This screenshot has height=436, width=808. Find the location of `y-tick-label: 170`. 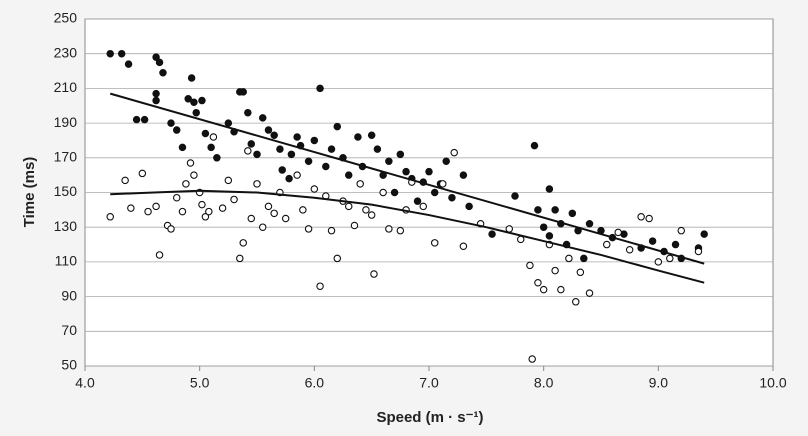

y-tick-label: 170 is located at coordinates (66, 157).